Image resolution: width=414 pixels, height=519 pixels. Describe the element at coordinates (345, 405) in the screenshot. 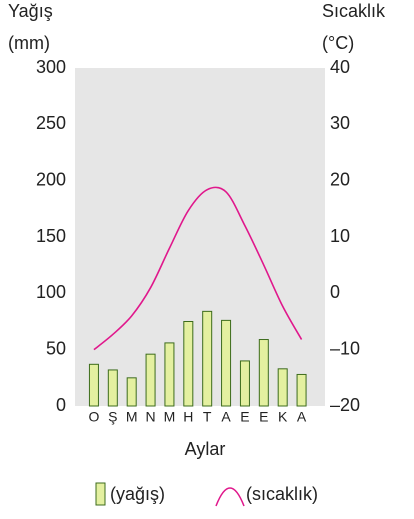

I see `y2-tick-label: –20` at that location.